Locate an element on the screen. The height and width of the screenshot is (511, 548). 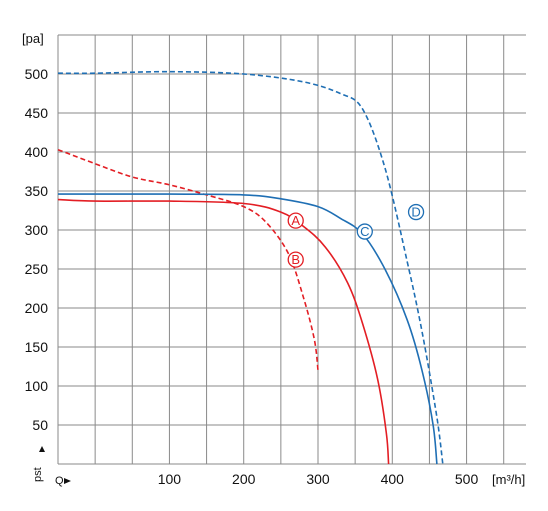
y-tick-label: 150 is located at coordinates (37, 347).